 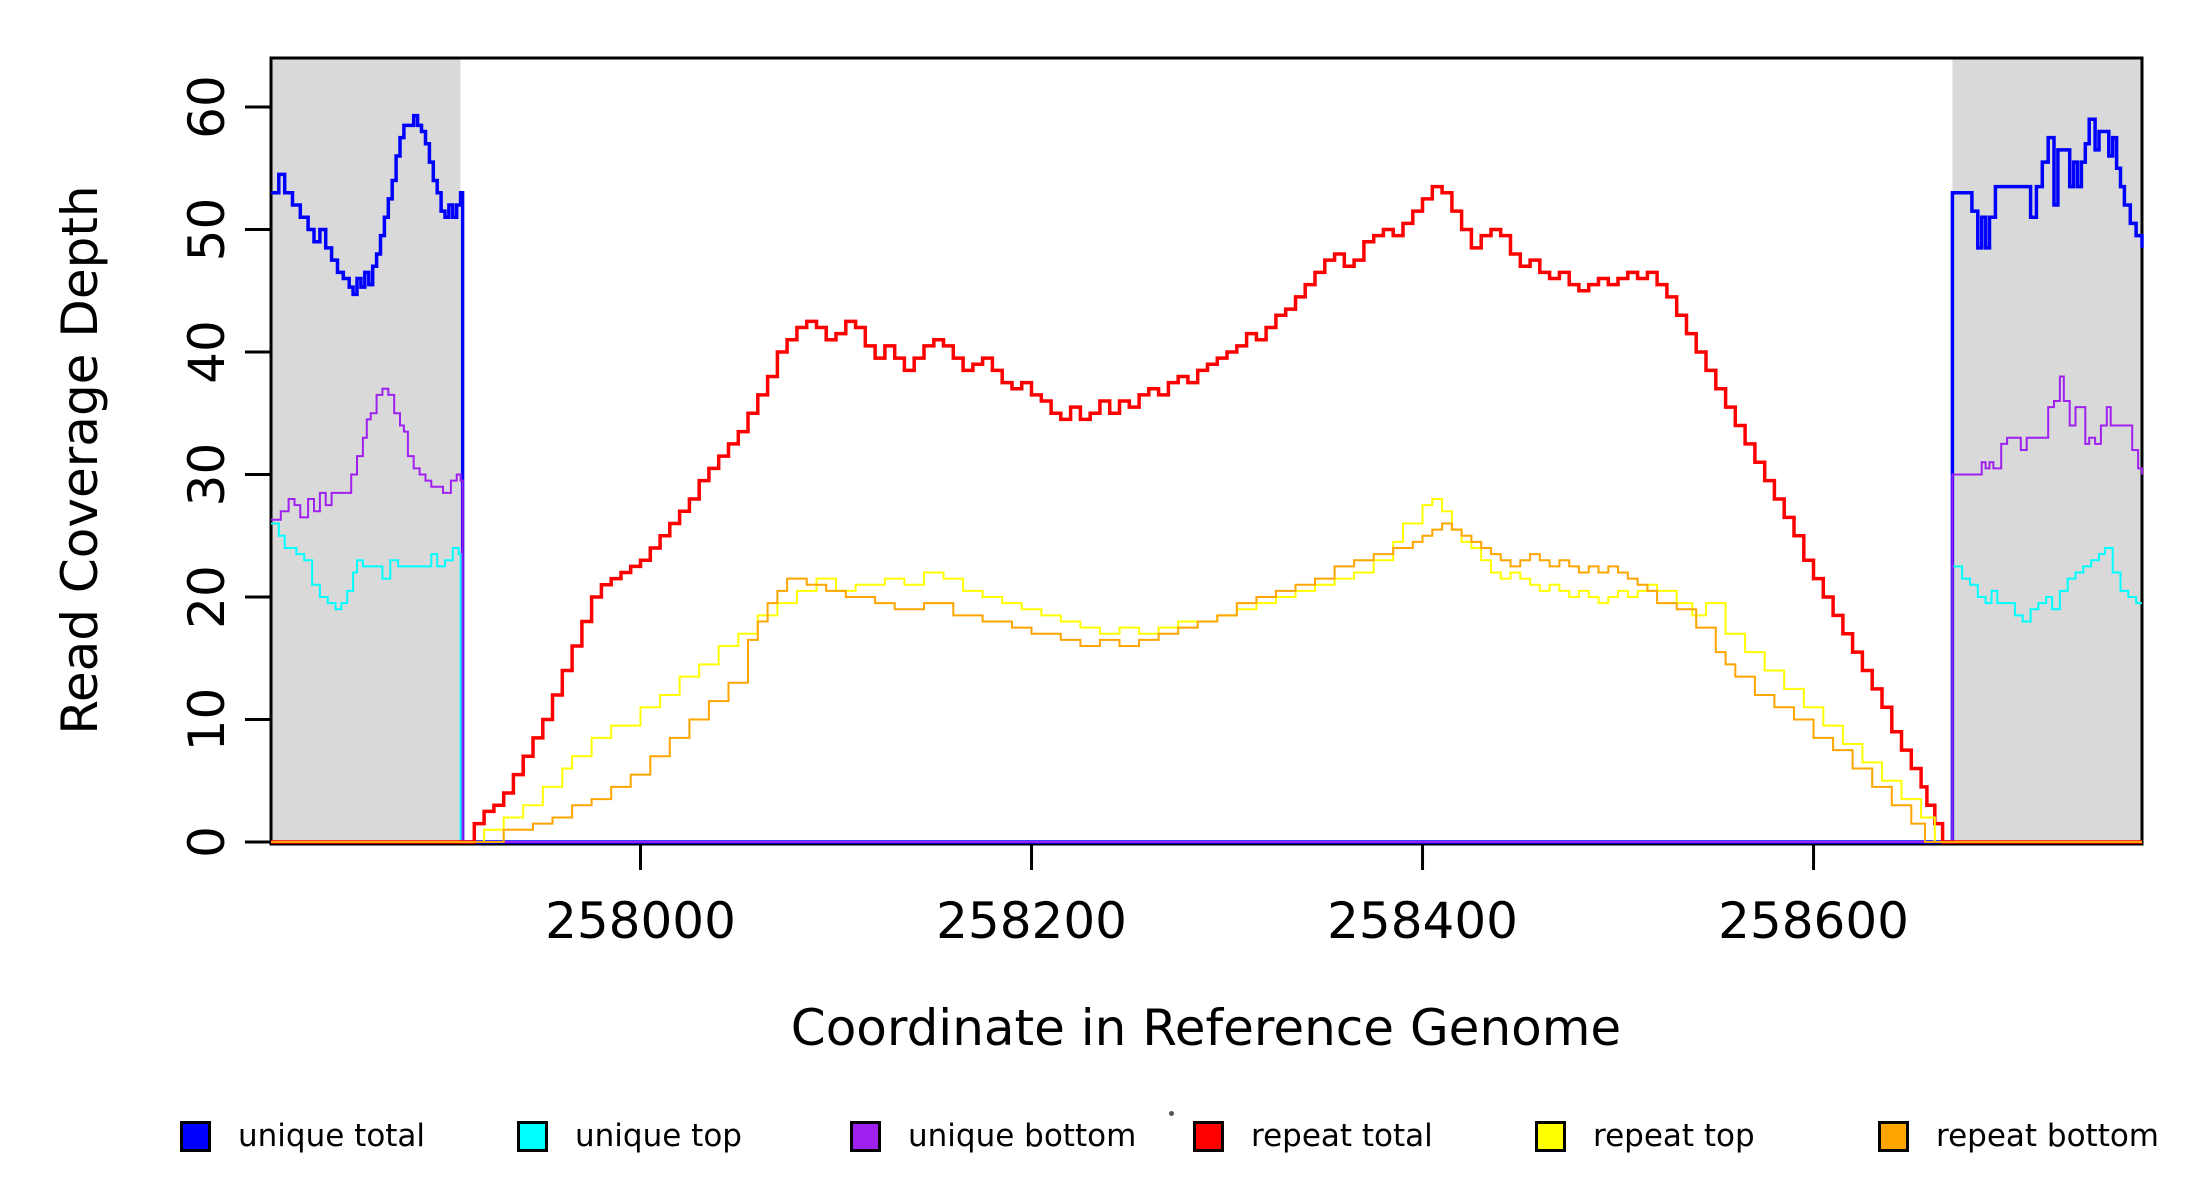 What do you see at coordinates (1813, 921) in the screenshot?
I see `x-axis-tick-label: 258600` at bounding box center [1813, 921].